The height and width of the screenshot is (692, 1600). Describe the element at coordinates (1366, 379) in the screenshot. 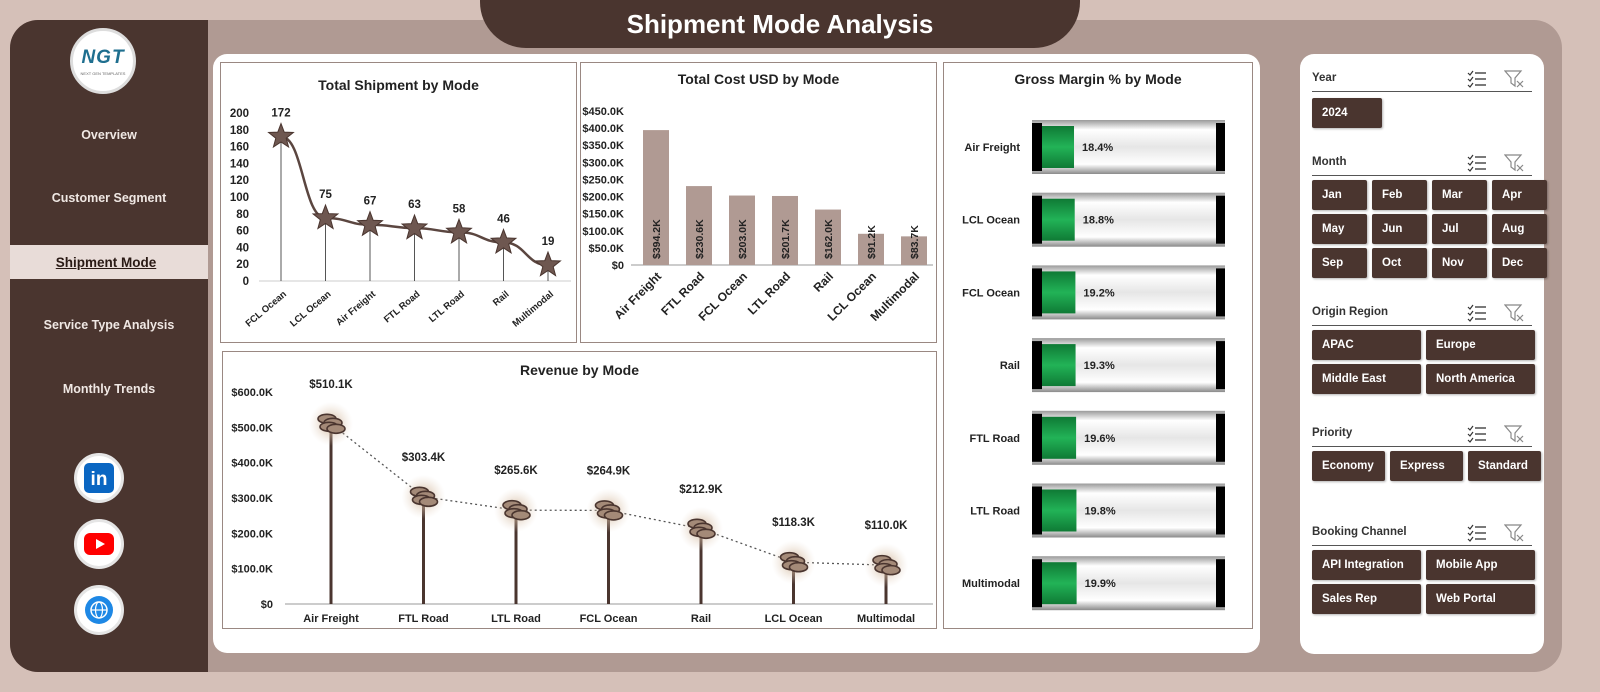

I see `origin-region-option: Middle East` at that location.